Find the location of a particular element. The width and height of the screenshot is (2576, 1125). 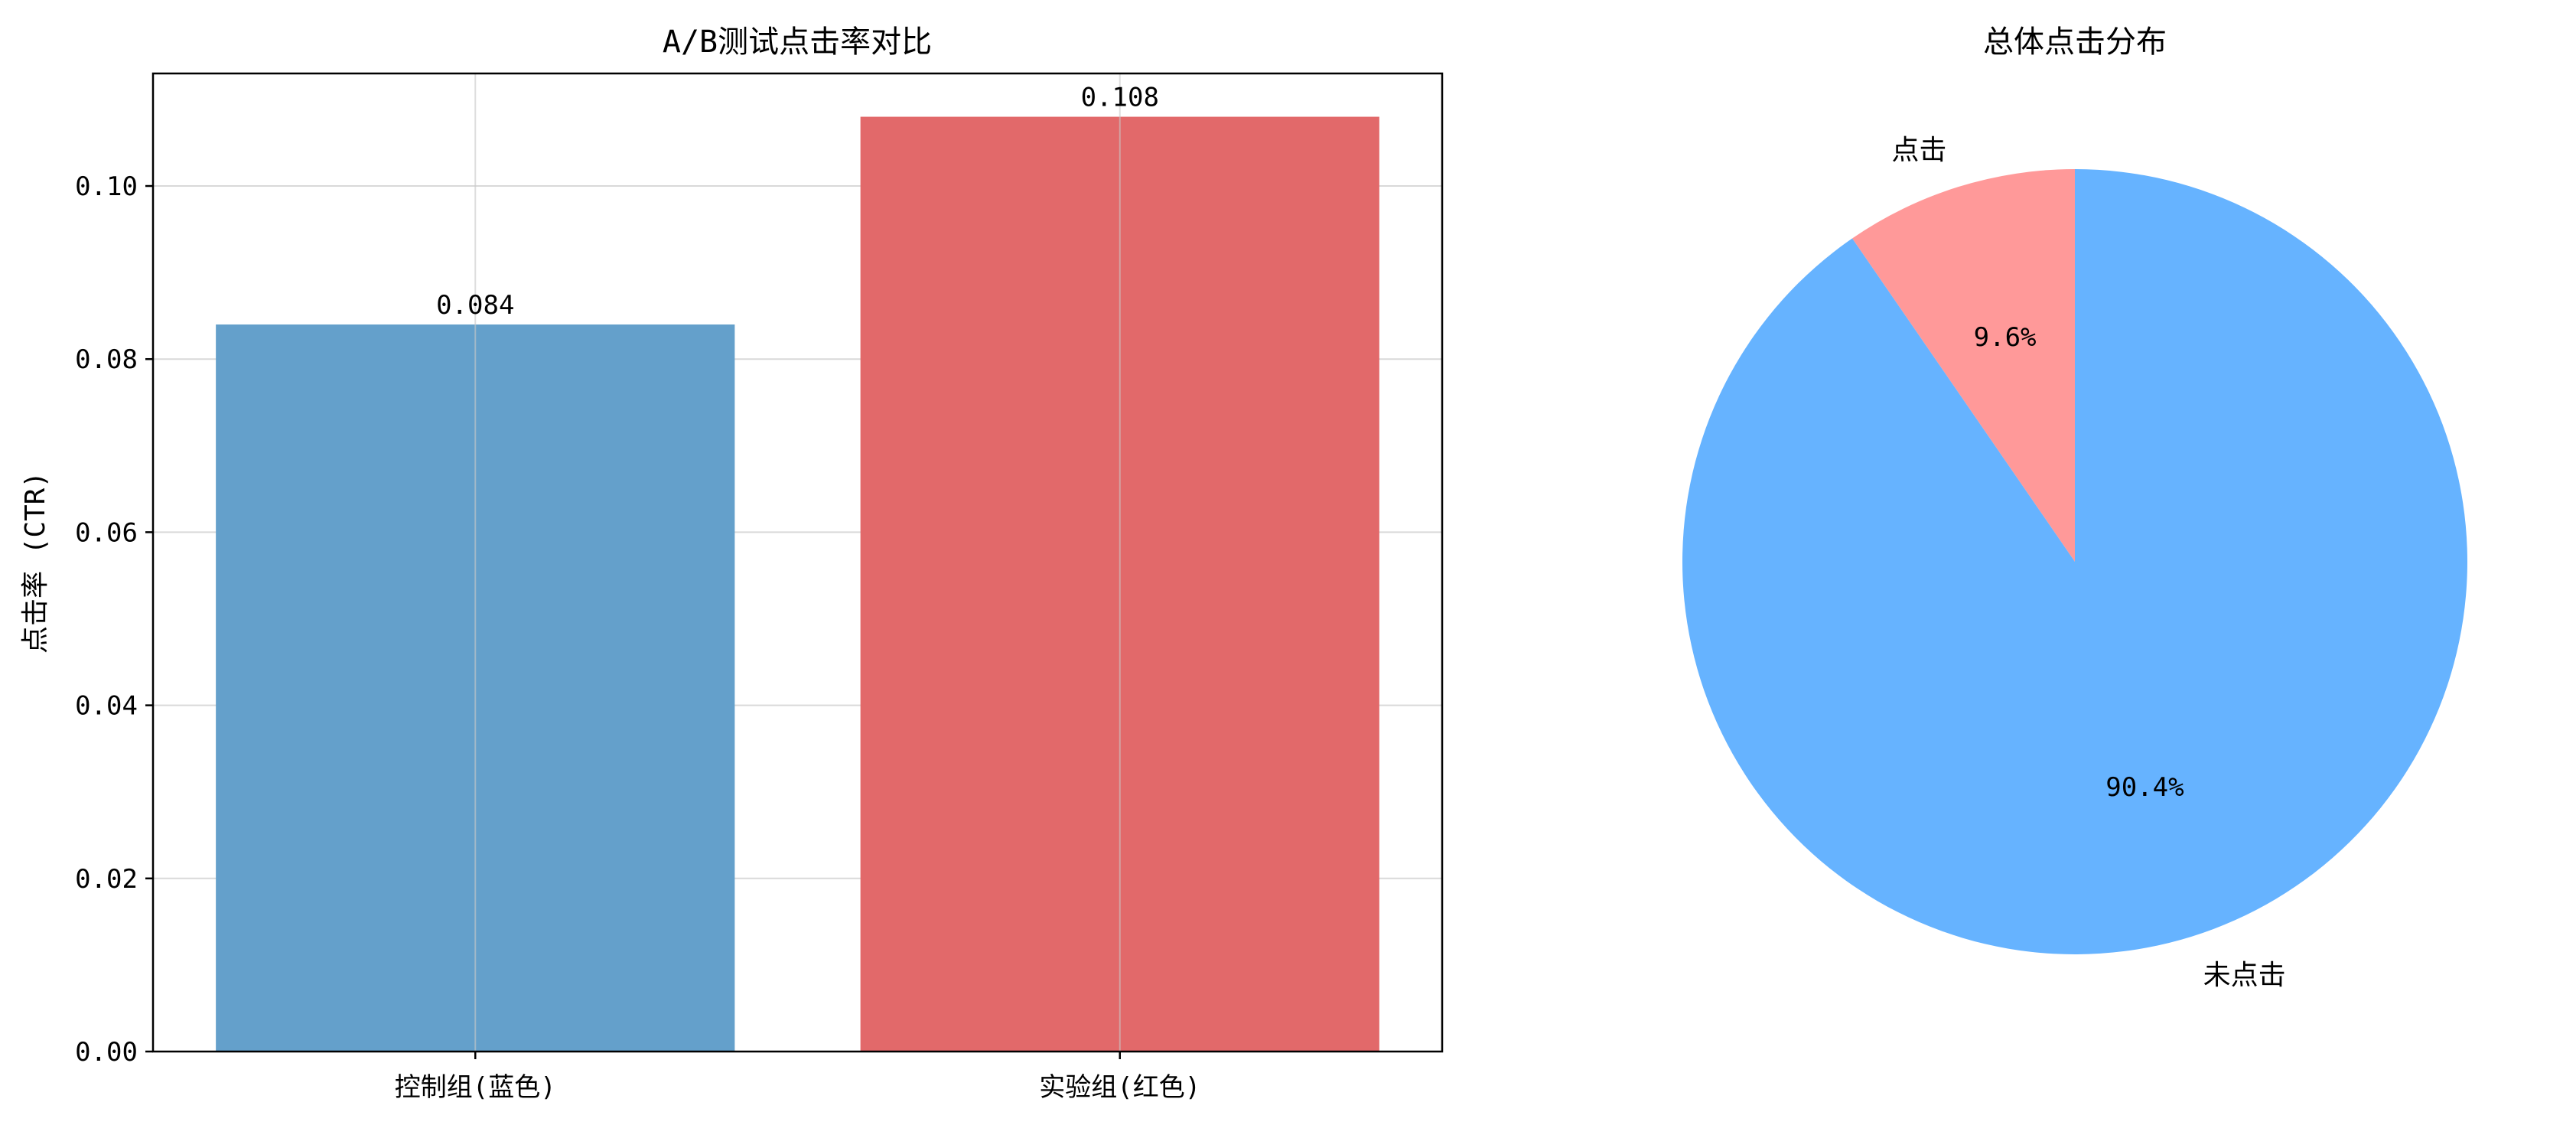

pie-slice-label: 未点击 is located at coordinates (2245, 975).